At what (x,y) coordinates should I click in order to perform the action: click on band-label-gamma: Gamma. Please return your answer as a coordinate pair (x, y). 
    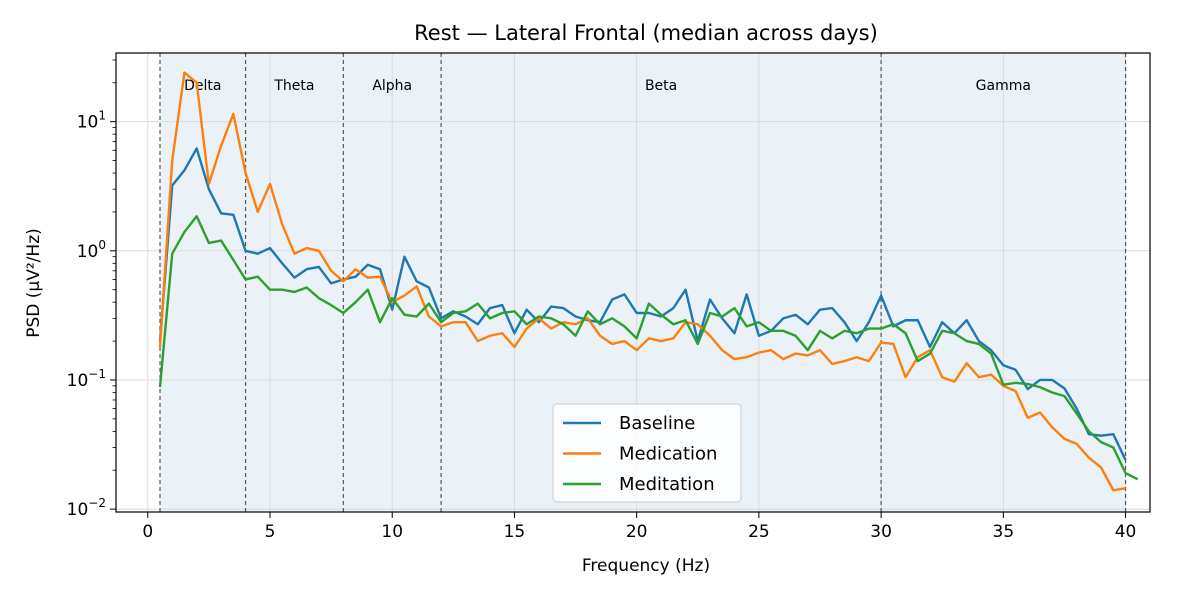
    Looking at the image, I should click on (1003, 86).